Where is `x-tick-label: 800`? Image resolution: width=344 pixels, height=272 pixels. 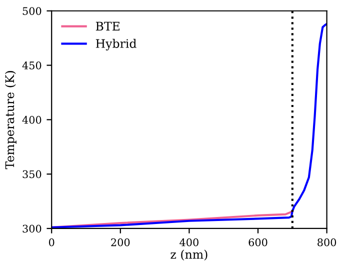
x-tick-label: 800 is located at coordinates (327, 242).